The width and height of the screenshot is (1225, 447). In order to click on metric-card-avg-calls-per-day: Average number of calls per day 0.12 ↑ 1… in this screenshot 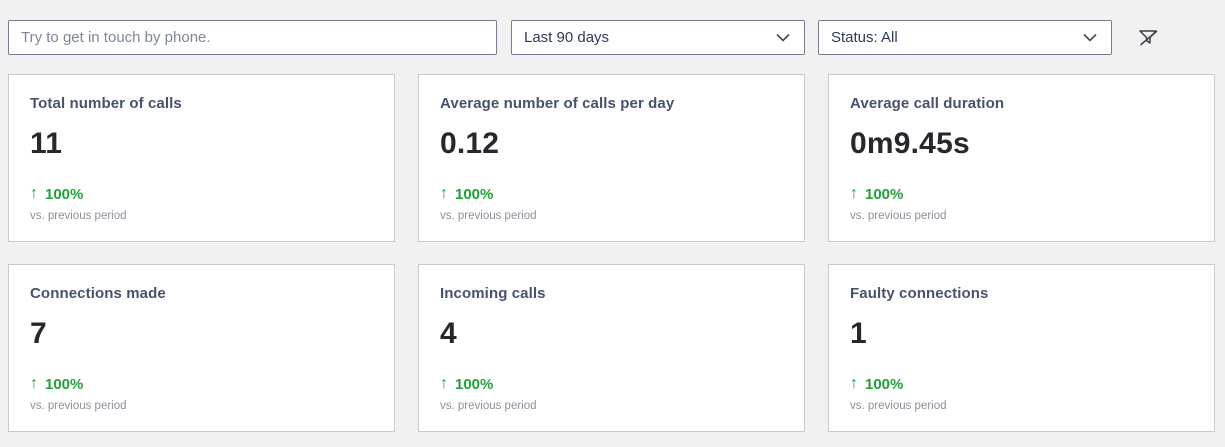, I will do `click(611, 158)`.